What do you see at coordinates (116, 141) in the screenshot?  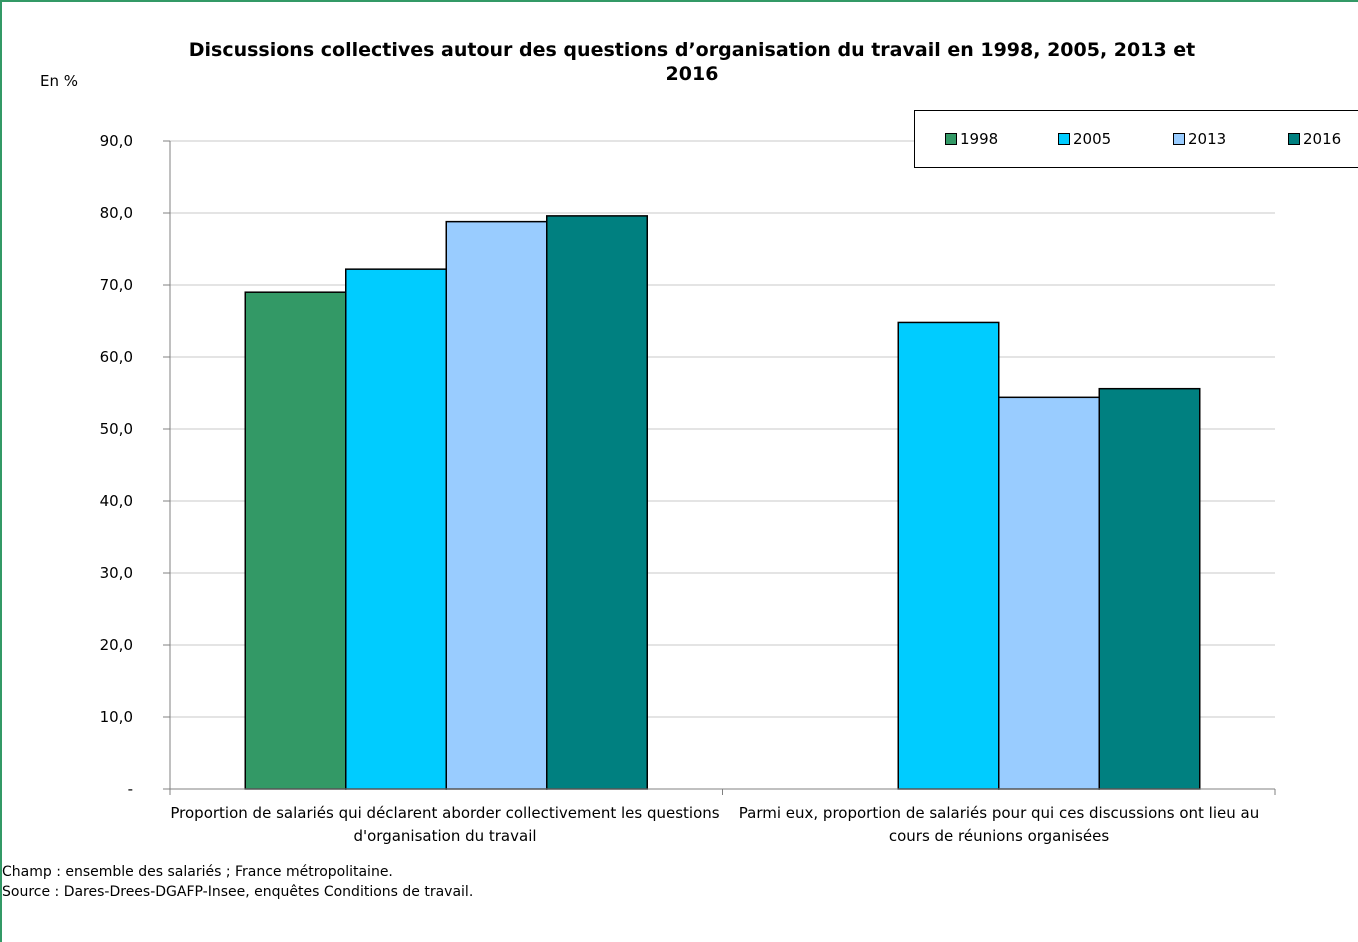 I see `y-tick-label: 90,0` at bounding box center [116, 141].